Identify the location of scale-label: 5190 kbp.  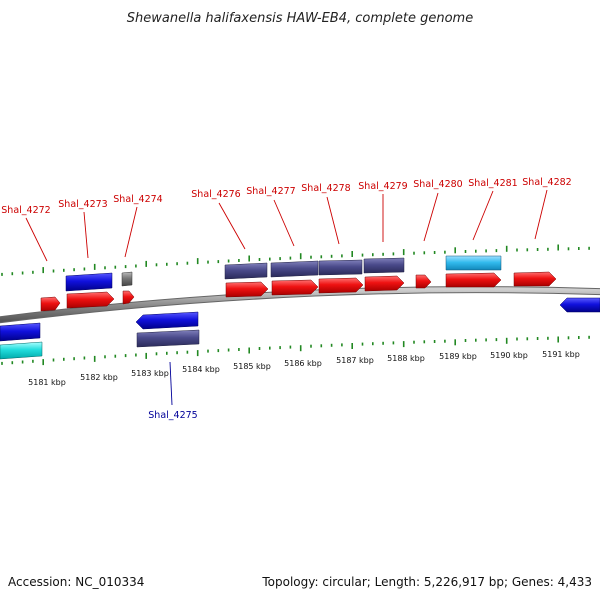
(509, 355).